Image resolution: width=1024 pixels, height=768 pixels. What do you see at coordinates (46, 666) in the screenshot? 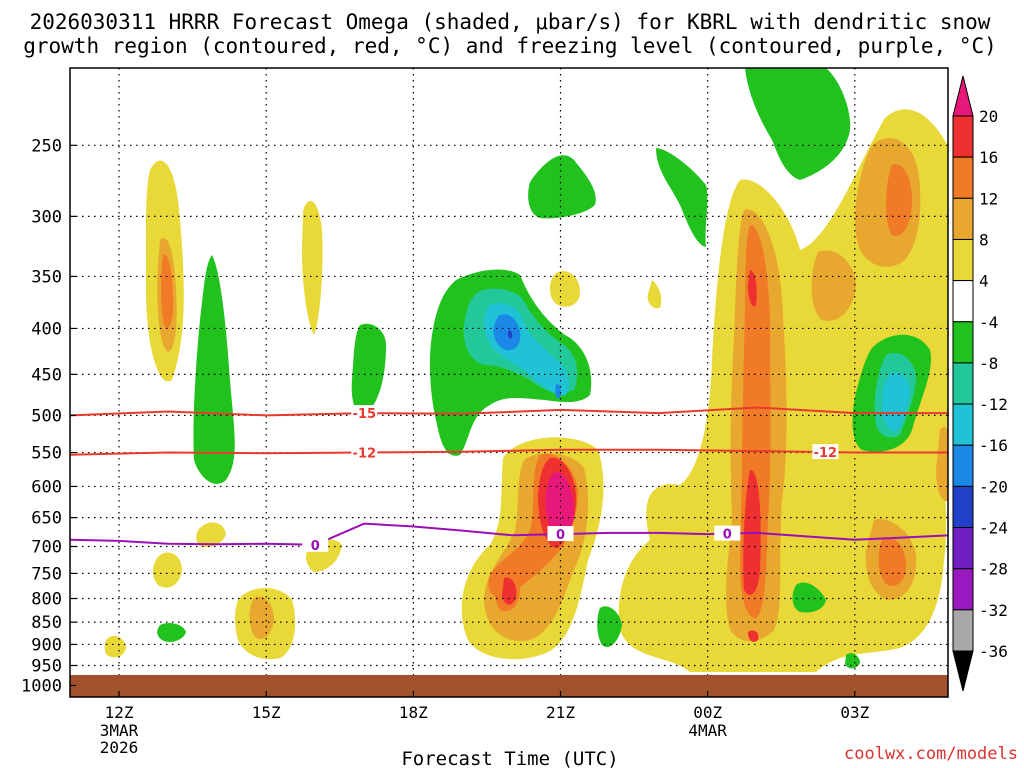
I see `y-tick-label: 950` at bounding box center [46, 666].